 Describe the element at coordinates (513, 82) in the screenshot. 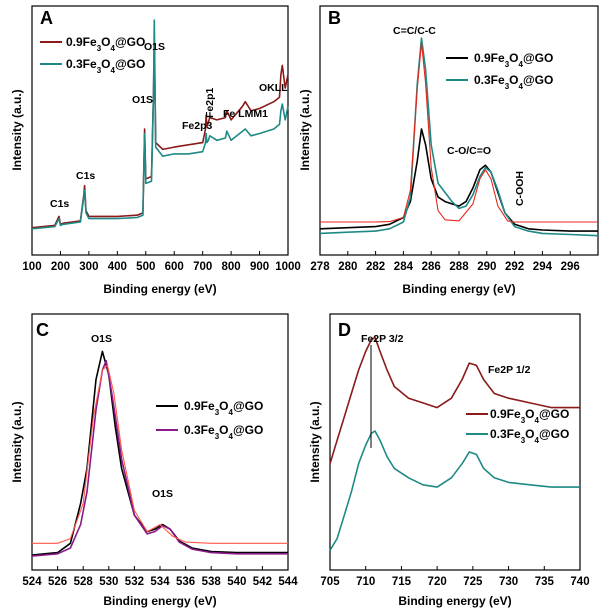

I see `legend-label-b-0.3fe3o4-go: 0.3Fe3O4@GO` at that location.